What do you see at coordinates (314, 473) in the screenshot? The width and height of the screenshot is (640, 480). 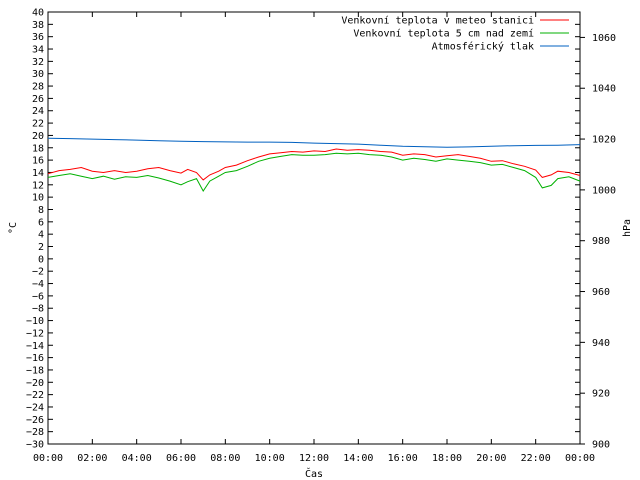 I see `x-axis-title: Čas` at bounding box center [314, 473].